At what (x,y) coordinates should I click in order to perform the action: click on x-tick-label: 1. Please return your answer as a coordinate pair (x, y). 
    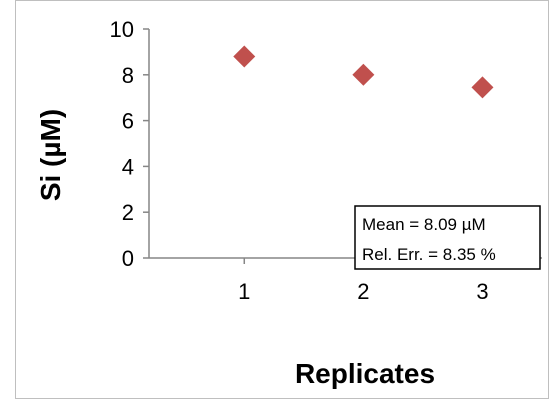
    Looking at the image, I should click on (244, 291).